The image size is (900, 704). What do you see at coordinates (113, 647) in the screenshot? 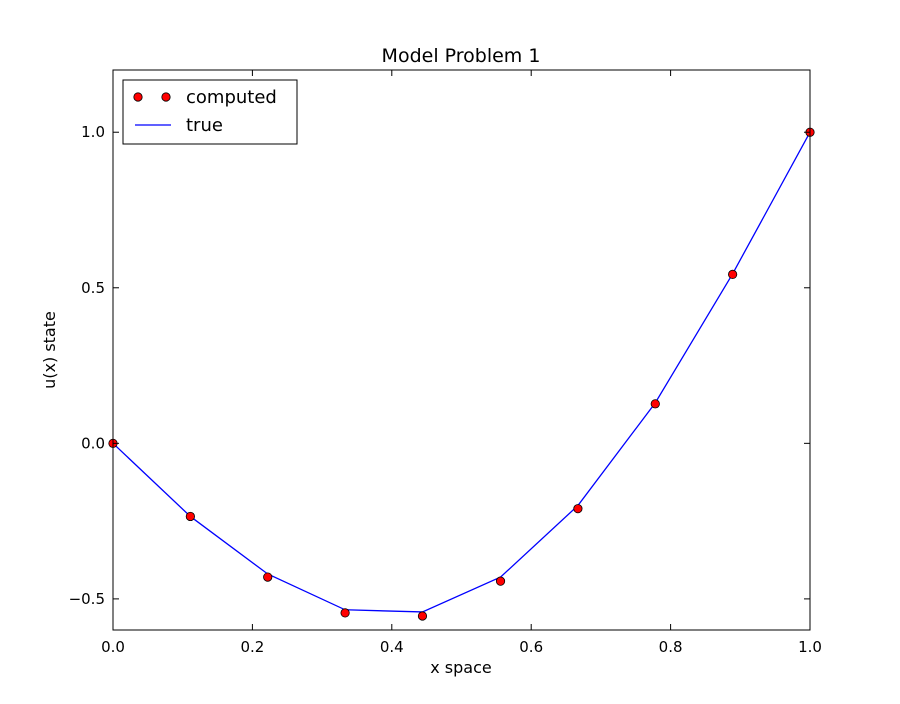
I see `x-tick-label: 0.0` at bounding box center [113, 647].